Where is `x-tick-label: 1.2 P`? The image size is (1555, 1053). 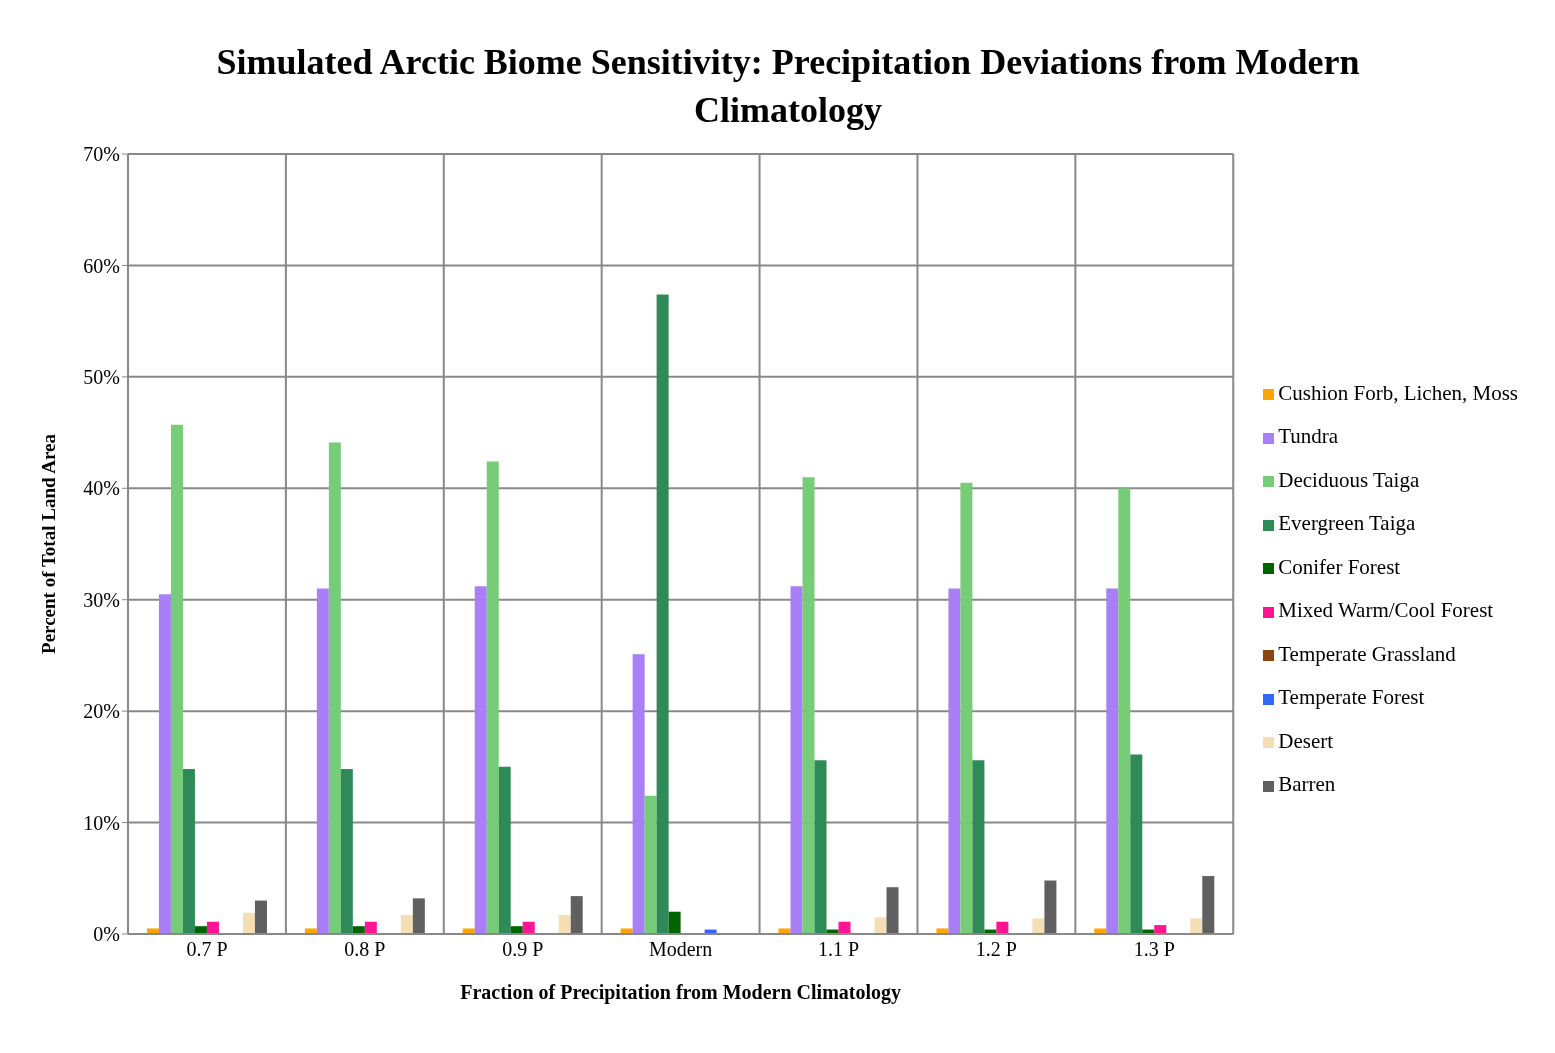
x-tick-label: 1.2 P is located at coordinates (996, 949).